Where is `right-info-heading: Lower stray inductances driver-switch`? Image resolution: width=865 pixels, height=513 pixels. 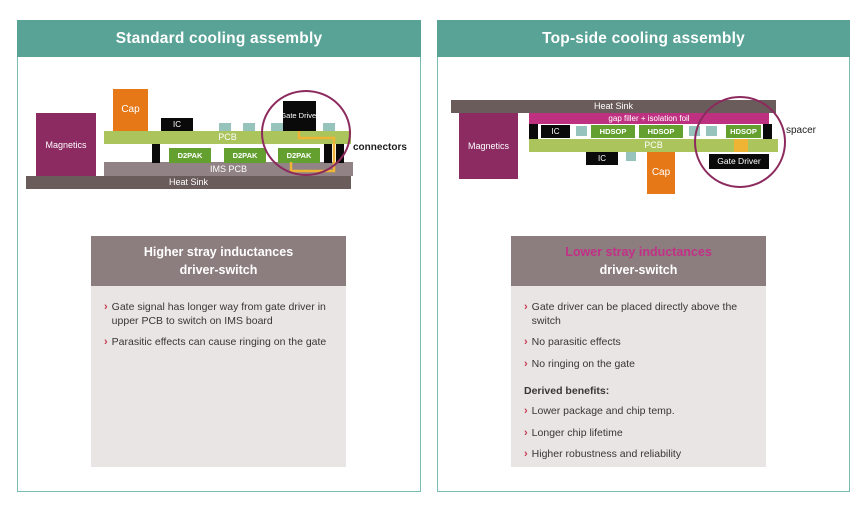
right-info-heading: Lower stray inductances driver-switch is located at coordinates (638, 261).